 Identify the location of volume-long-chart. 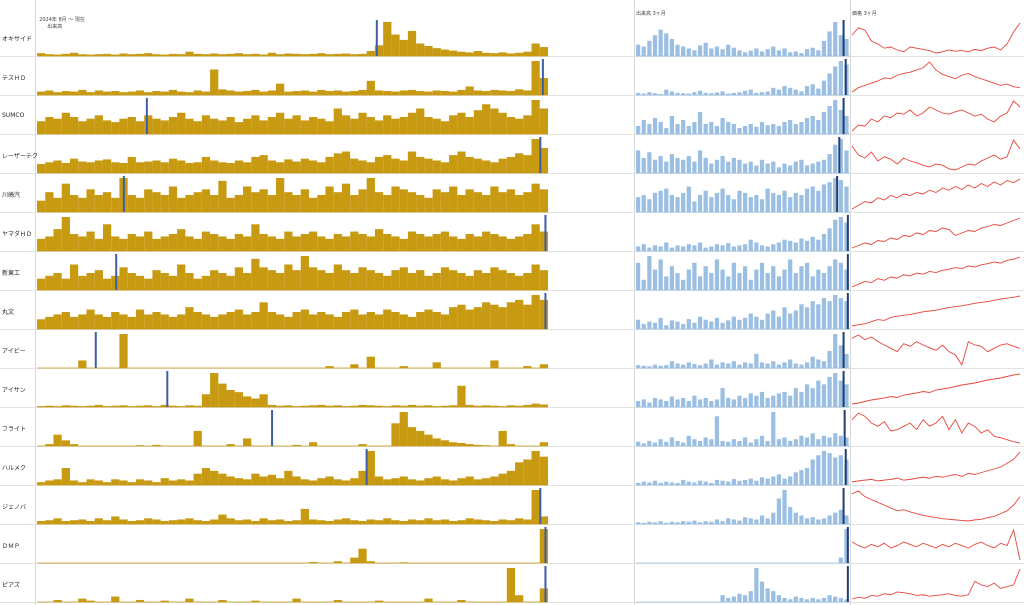
(292, 428).